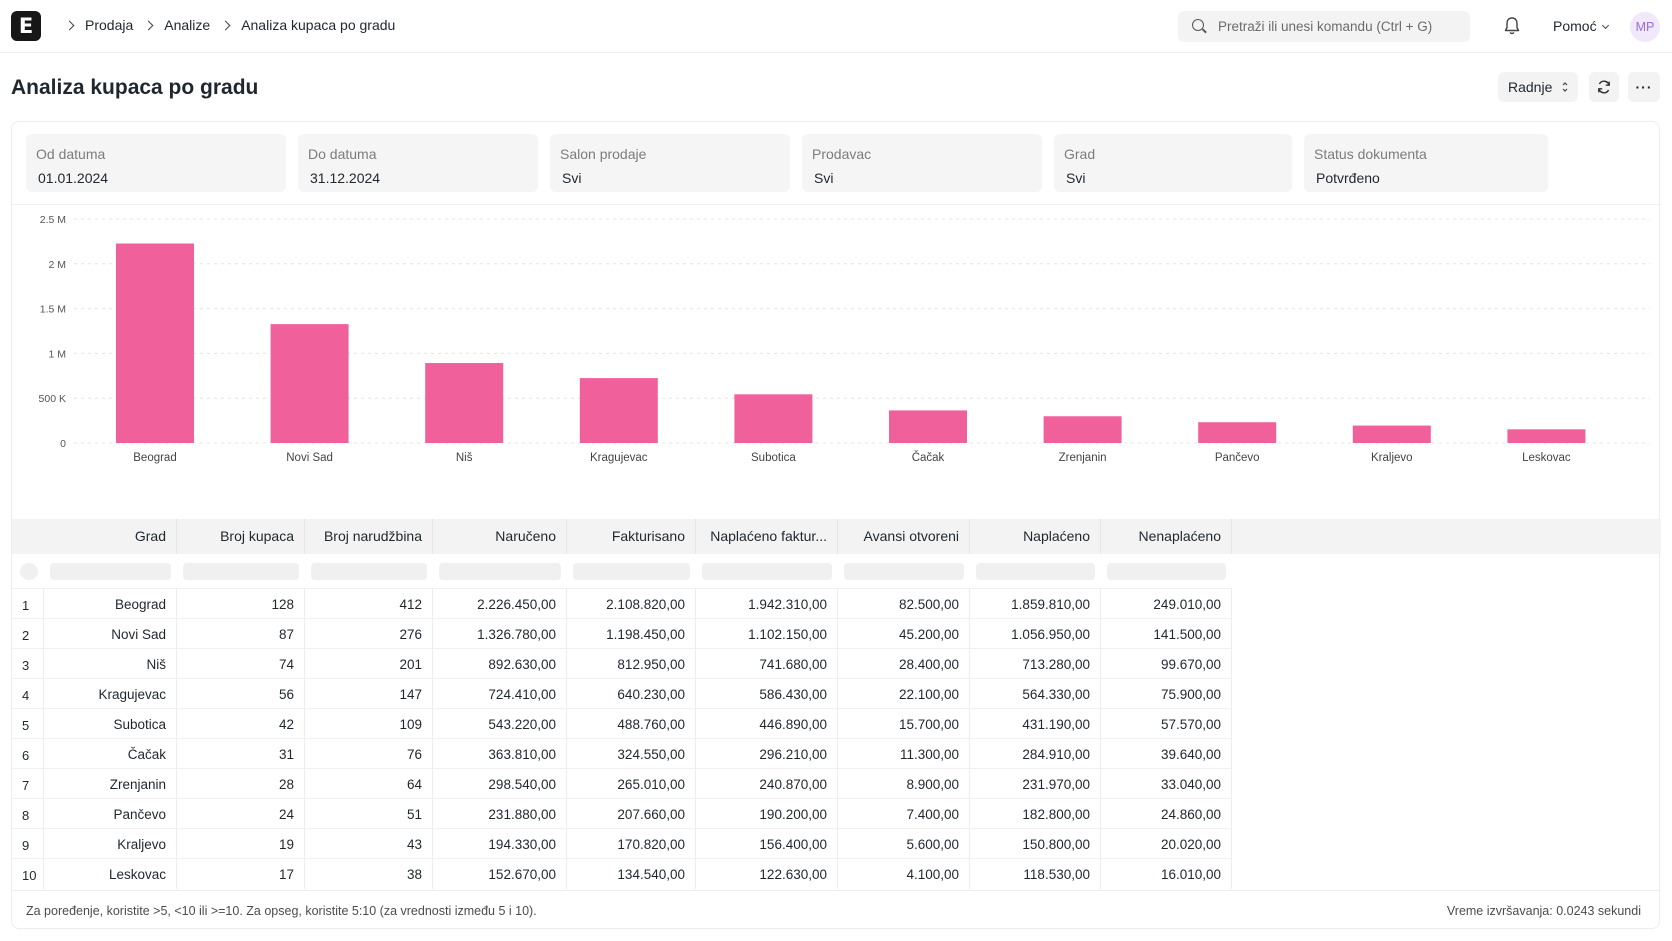 This screenshot has height=941, width=1672. What do you see at coordinates (1166, 604) in the screenshot?
I see `table-cell: 249.010,00` at bounding box center [1166, 604].